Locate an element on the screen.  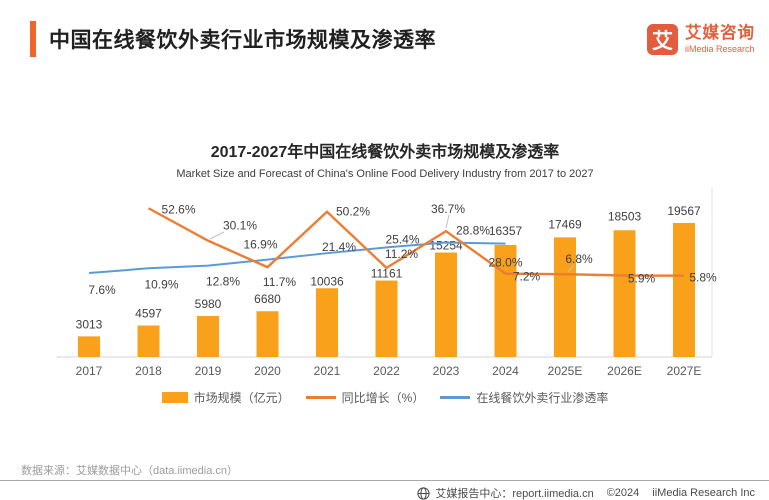
legend-growth-line-swatch is located at coordinates (320, 397).